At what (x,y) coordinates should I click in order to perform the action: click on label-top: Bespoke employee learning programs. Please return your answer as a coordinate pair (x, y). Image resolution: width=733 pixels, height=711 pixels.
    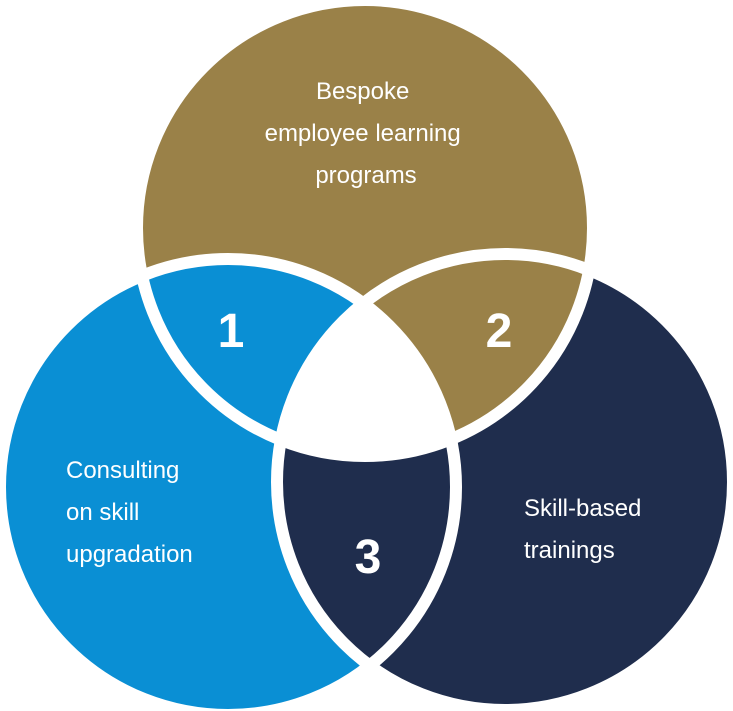
    Looking at the image, I should click on (366, 133).